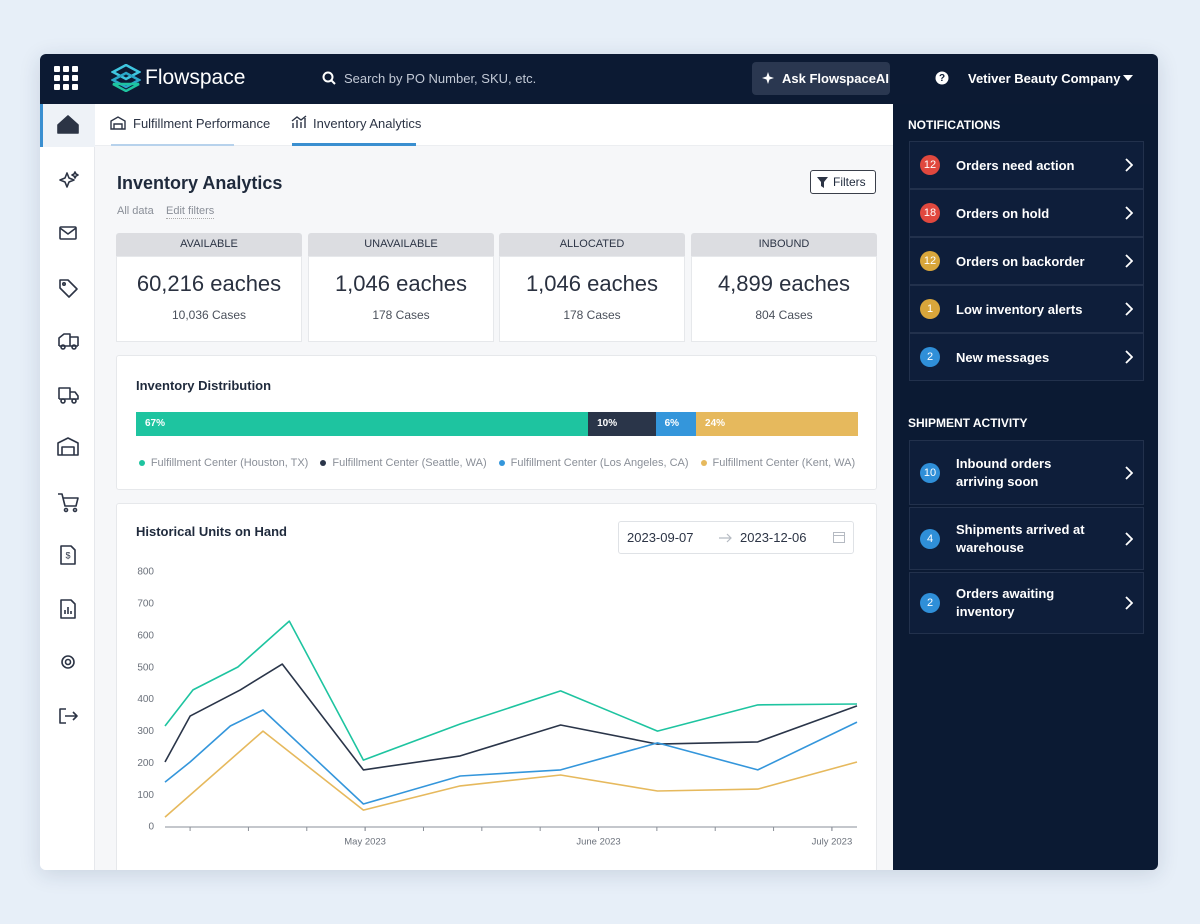 Image resolution: width=1200 pixels, height=924 pixels. I want to click on apps-icon, so click(66, 78).